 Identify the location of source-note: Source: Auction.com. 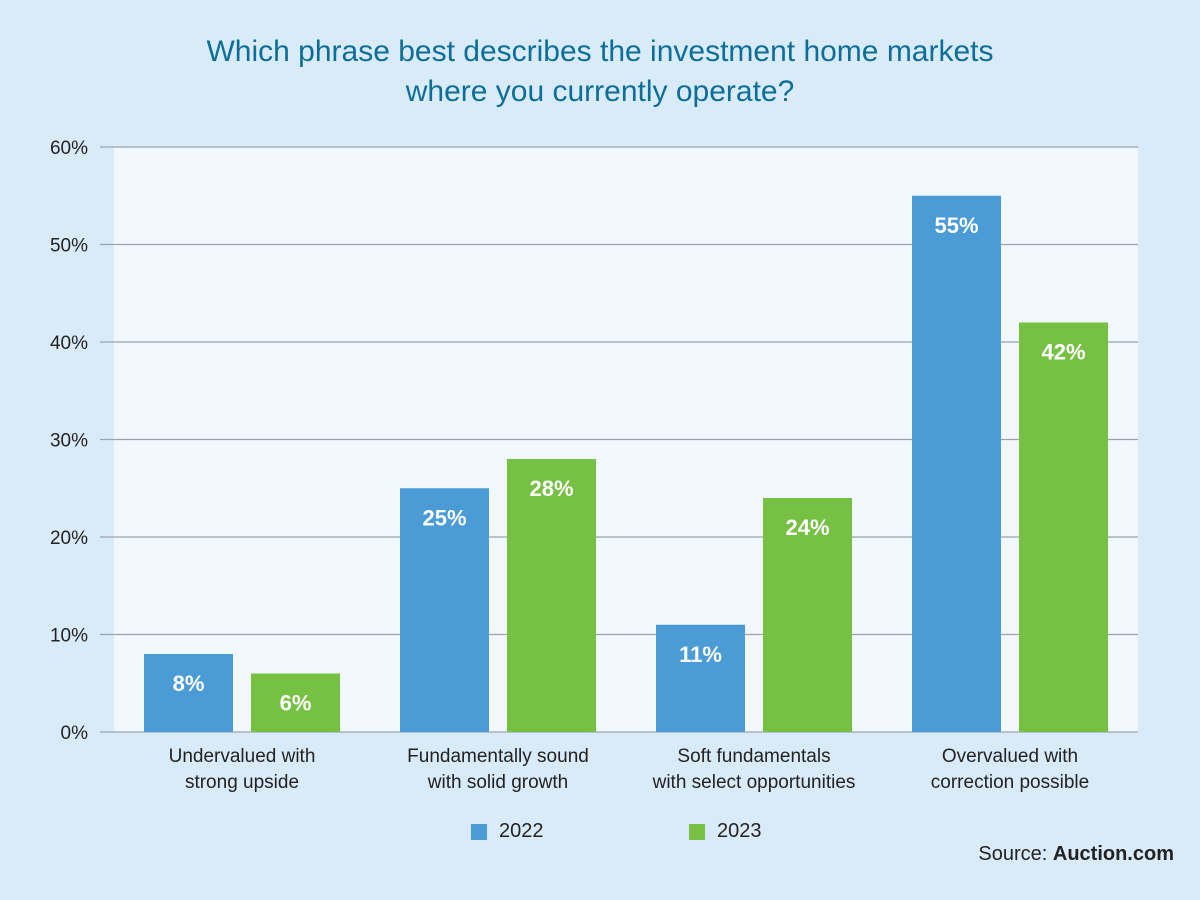
(1076, 854).